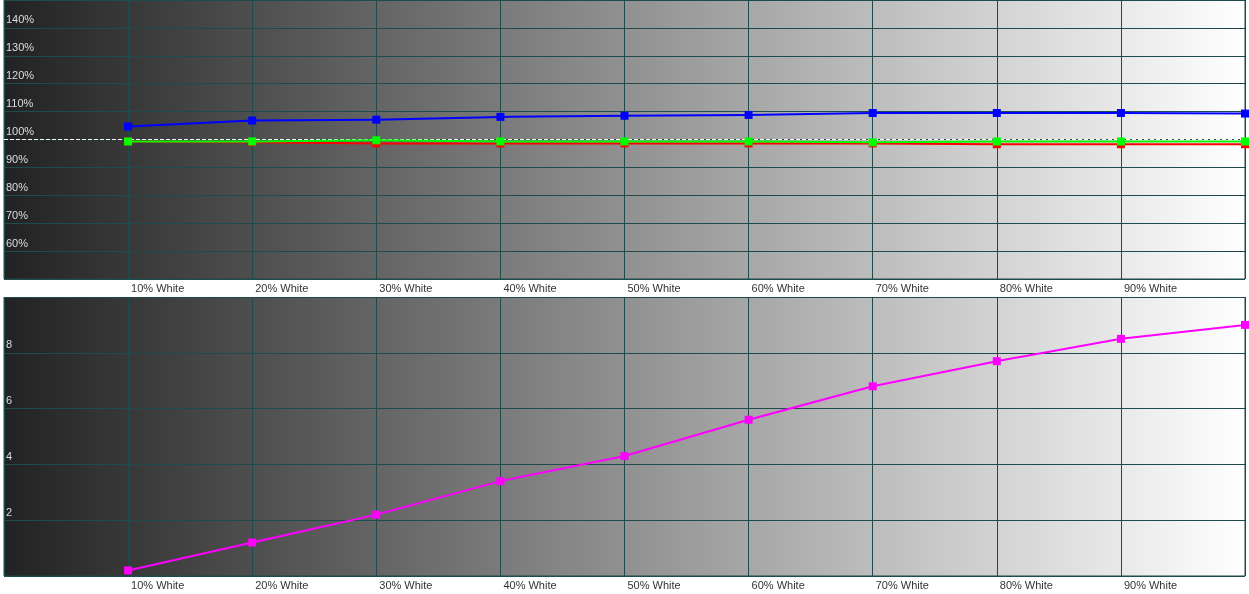 This screenshot has height=594, width=1249. What do you see at coordinates (17, 214) in the screenshot?
I see `y-tick-label: 70%` at bounding box center [17, 214].